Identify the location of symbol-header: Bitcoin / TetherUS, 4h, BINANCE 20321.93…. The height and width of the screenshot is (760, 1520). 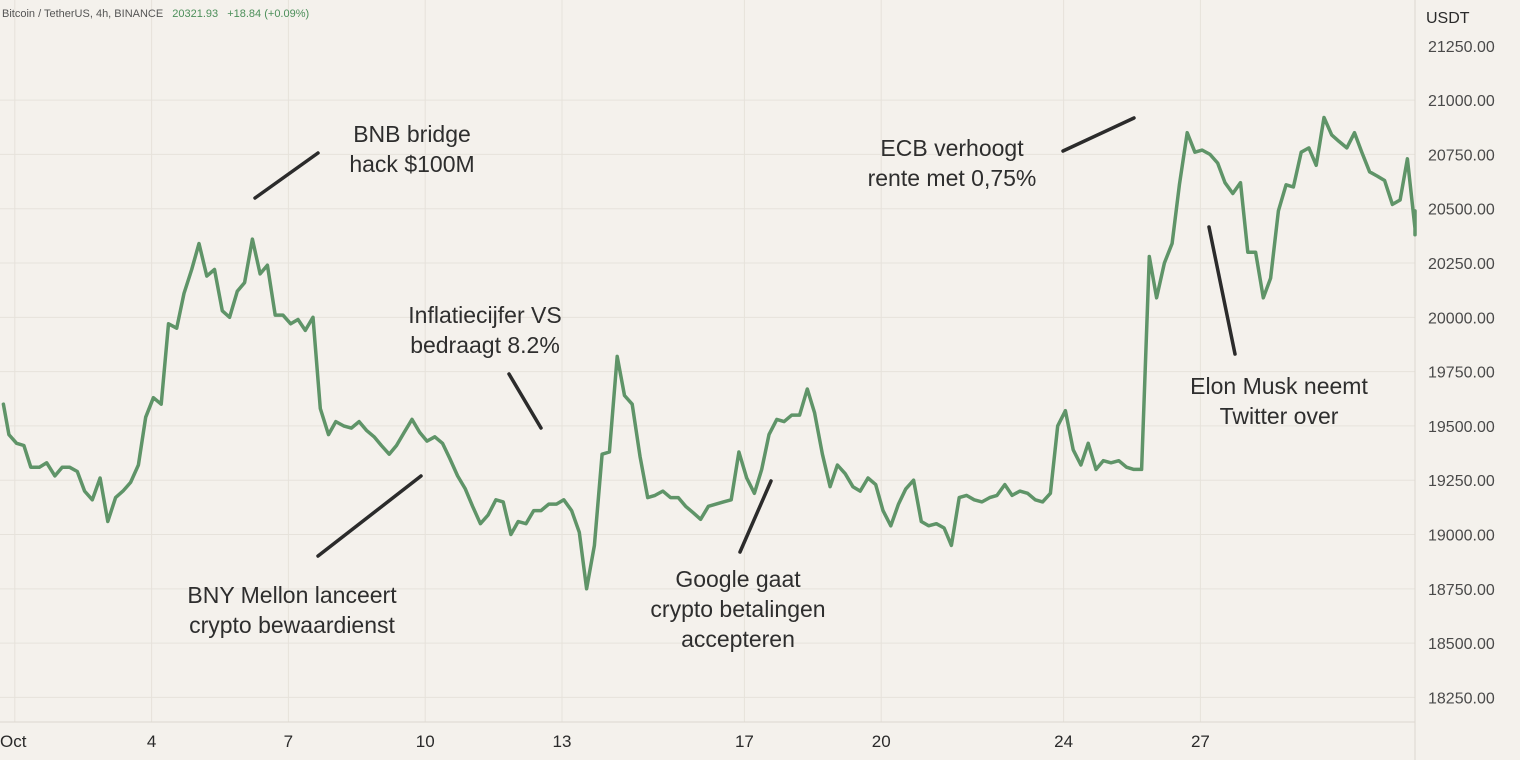
(155, 14).